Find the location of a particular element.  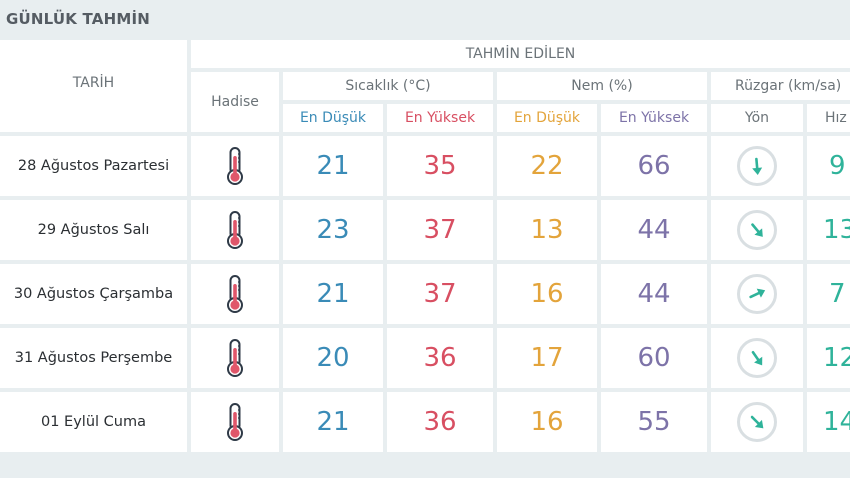

wind-speed-header-label: Hız is located at coordinates (836, 118).